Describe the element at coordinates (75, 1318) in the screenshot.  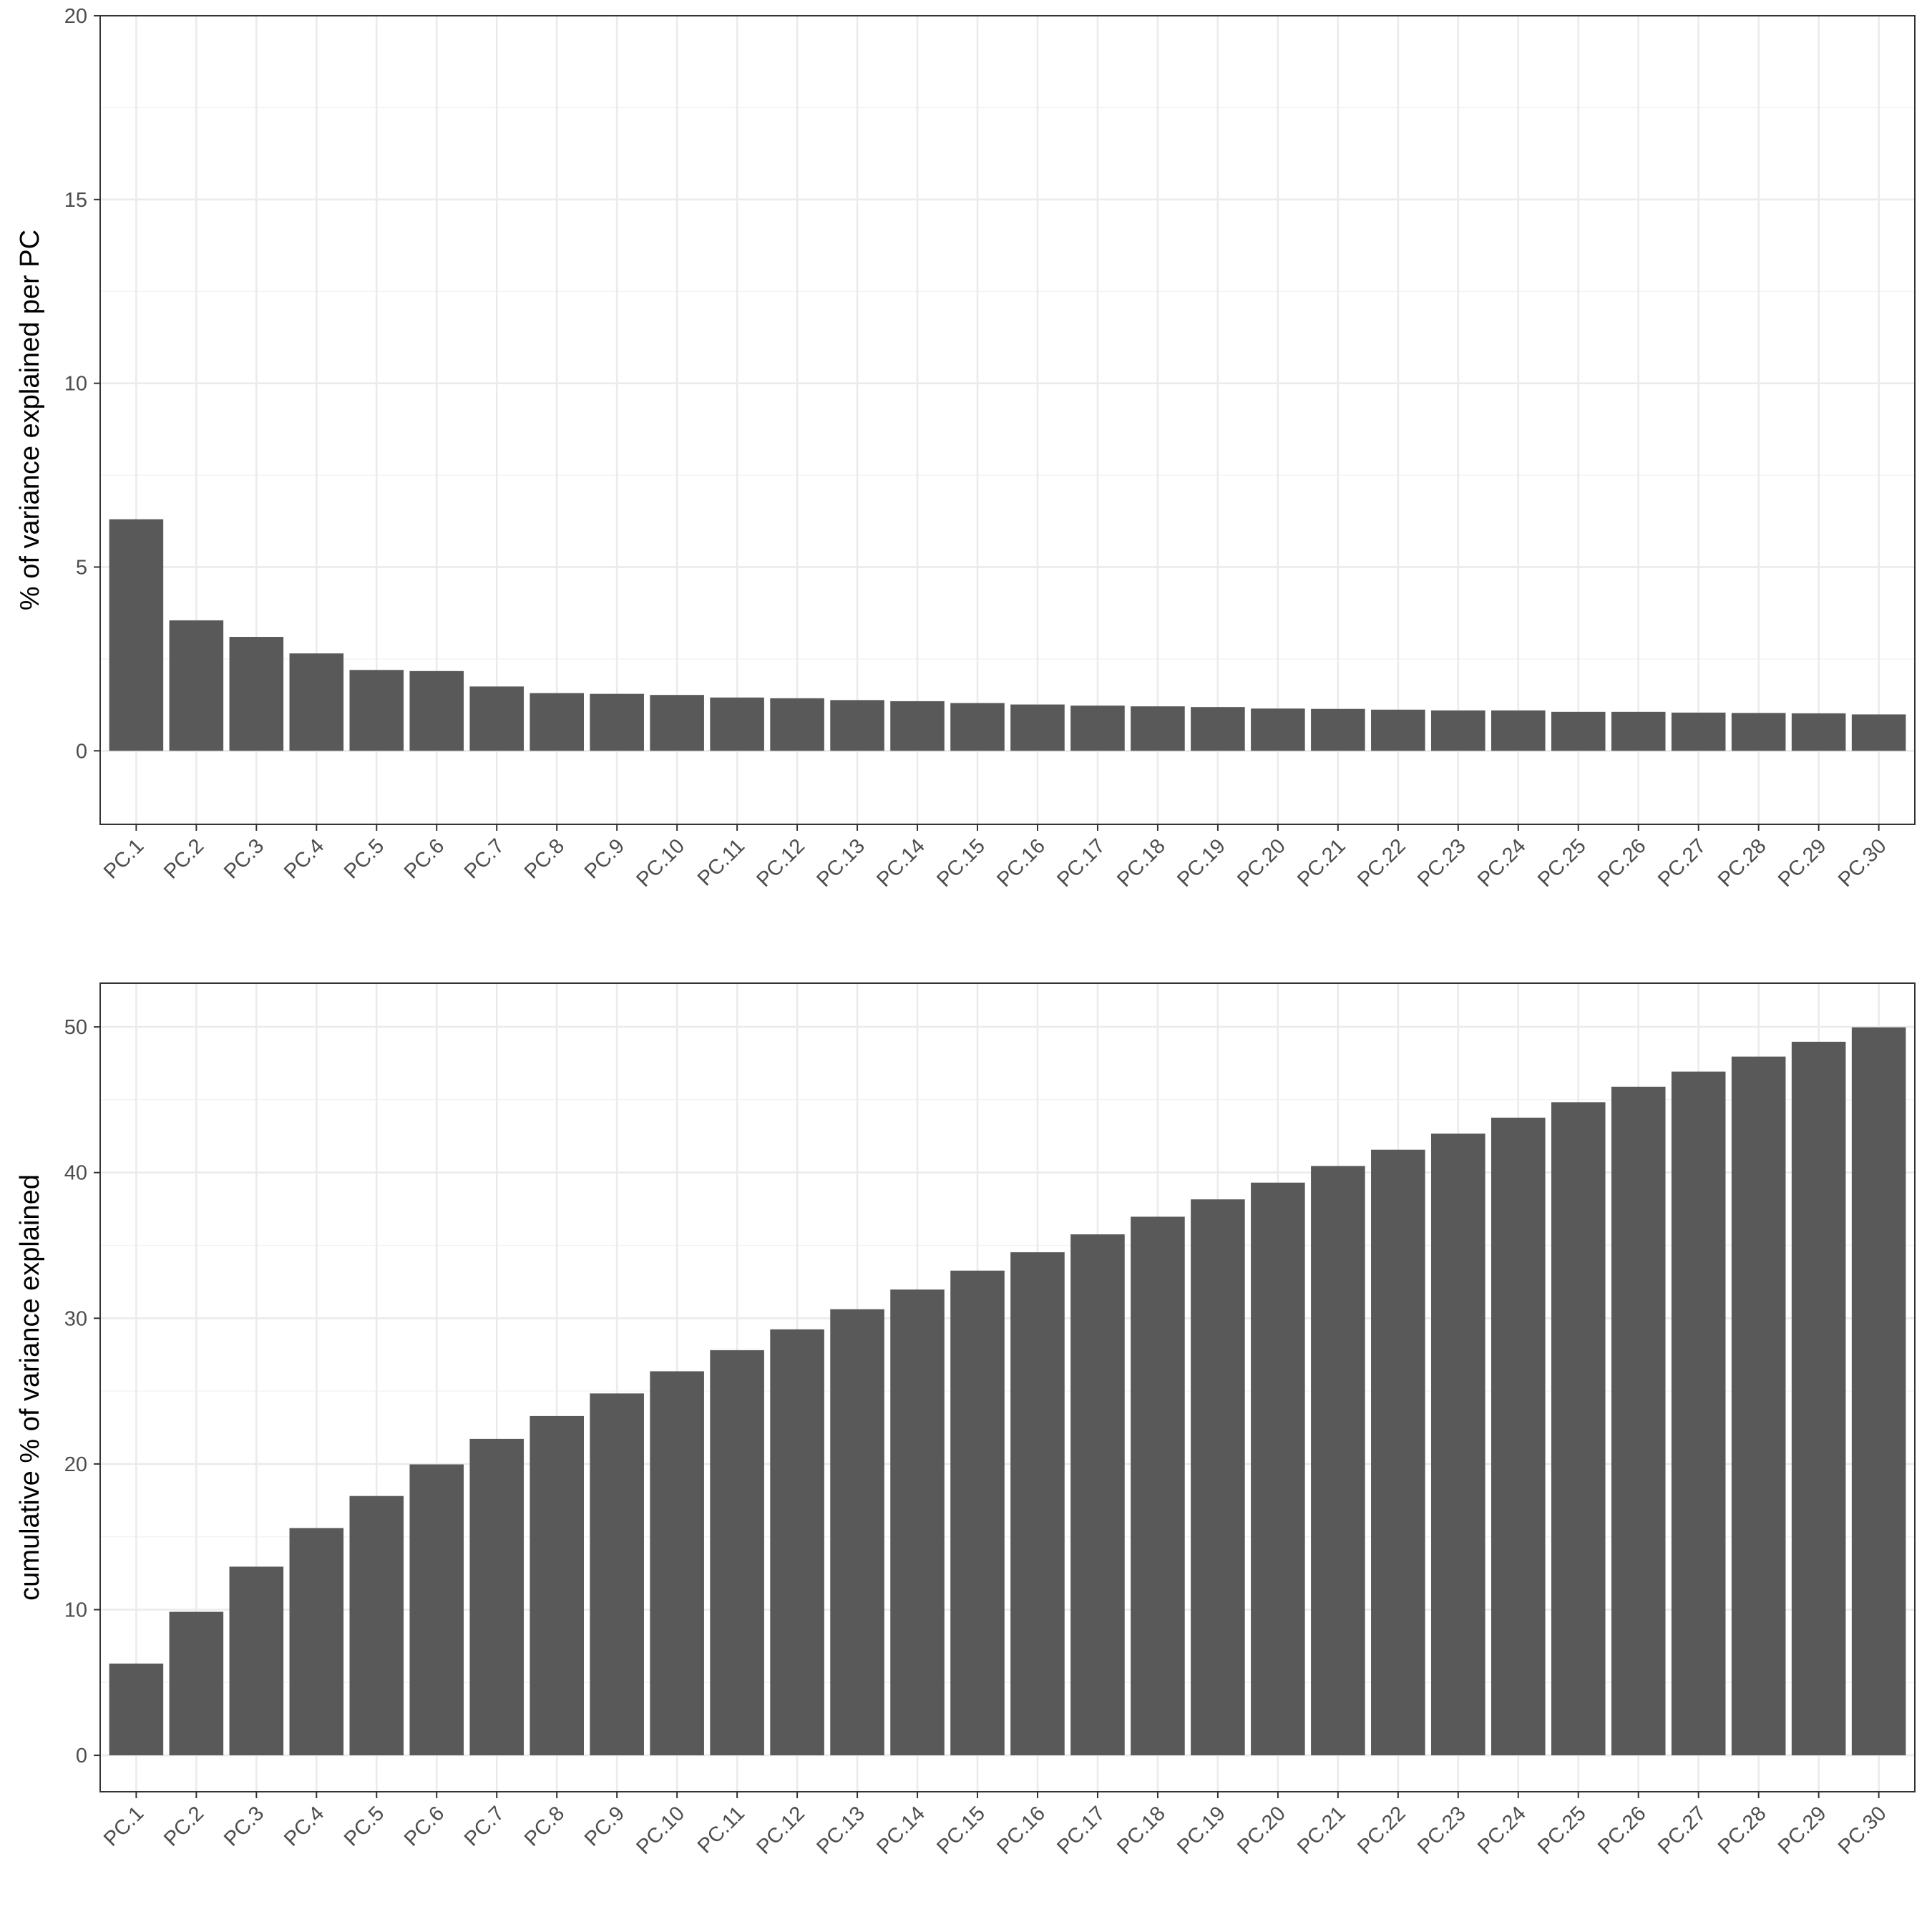
I see `y-tick-label: 30` at that location.